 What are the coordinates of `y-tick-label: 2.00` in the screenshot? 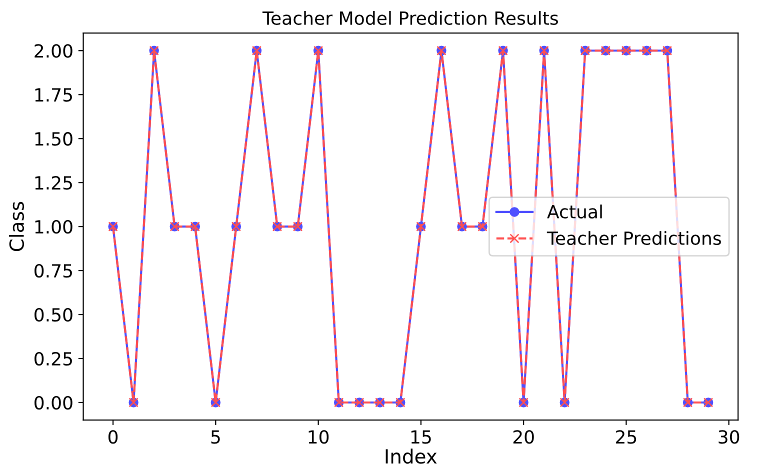 It's located at (53, 51).